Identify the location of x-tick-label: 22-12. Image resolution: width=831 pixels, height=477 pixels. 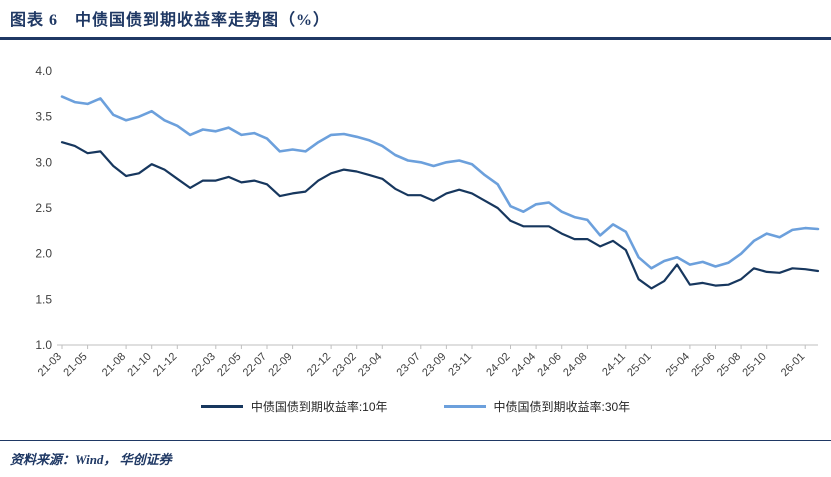
(319, 365).